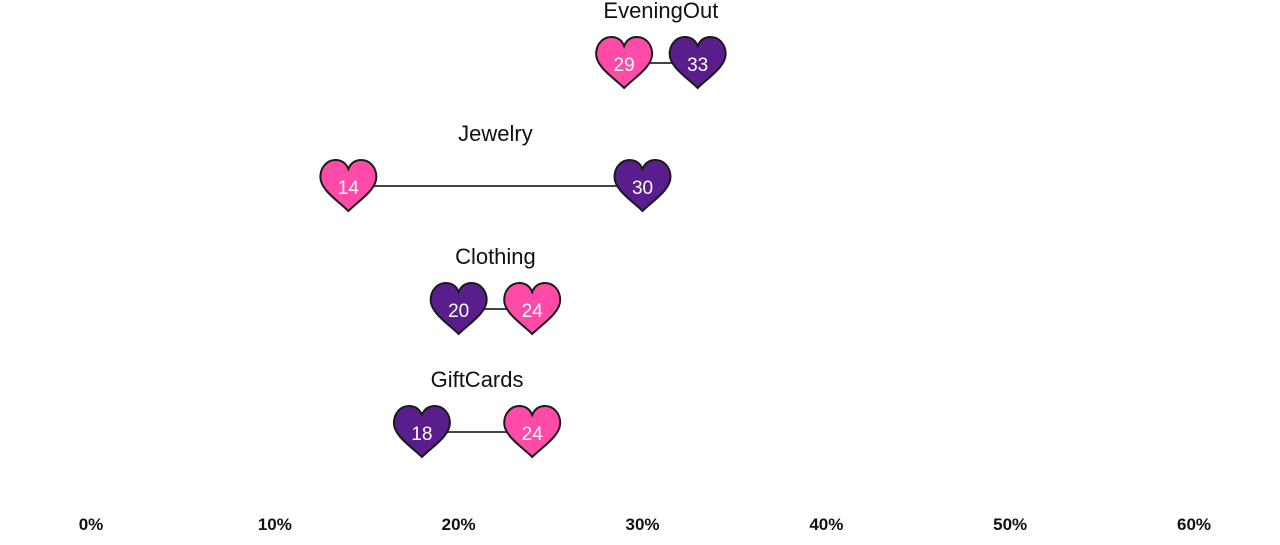 This screenshot has width=1280, height=545. I want to click on heart-marker: 29, so click(624, 62).